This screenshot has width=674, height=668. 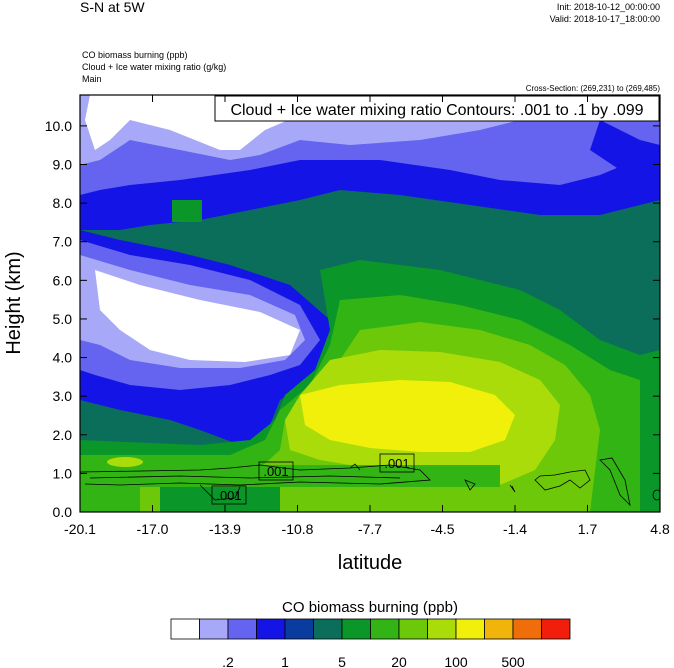 I want to click on band-white-left, so click(x=197, y=316).